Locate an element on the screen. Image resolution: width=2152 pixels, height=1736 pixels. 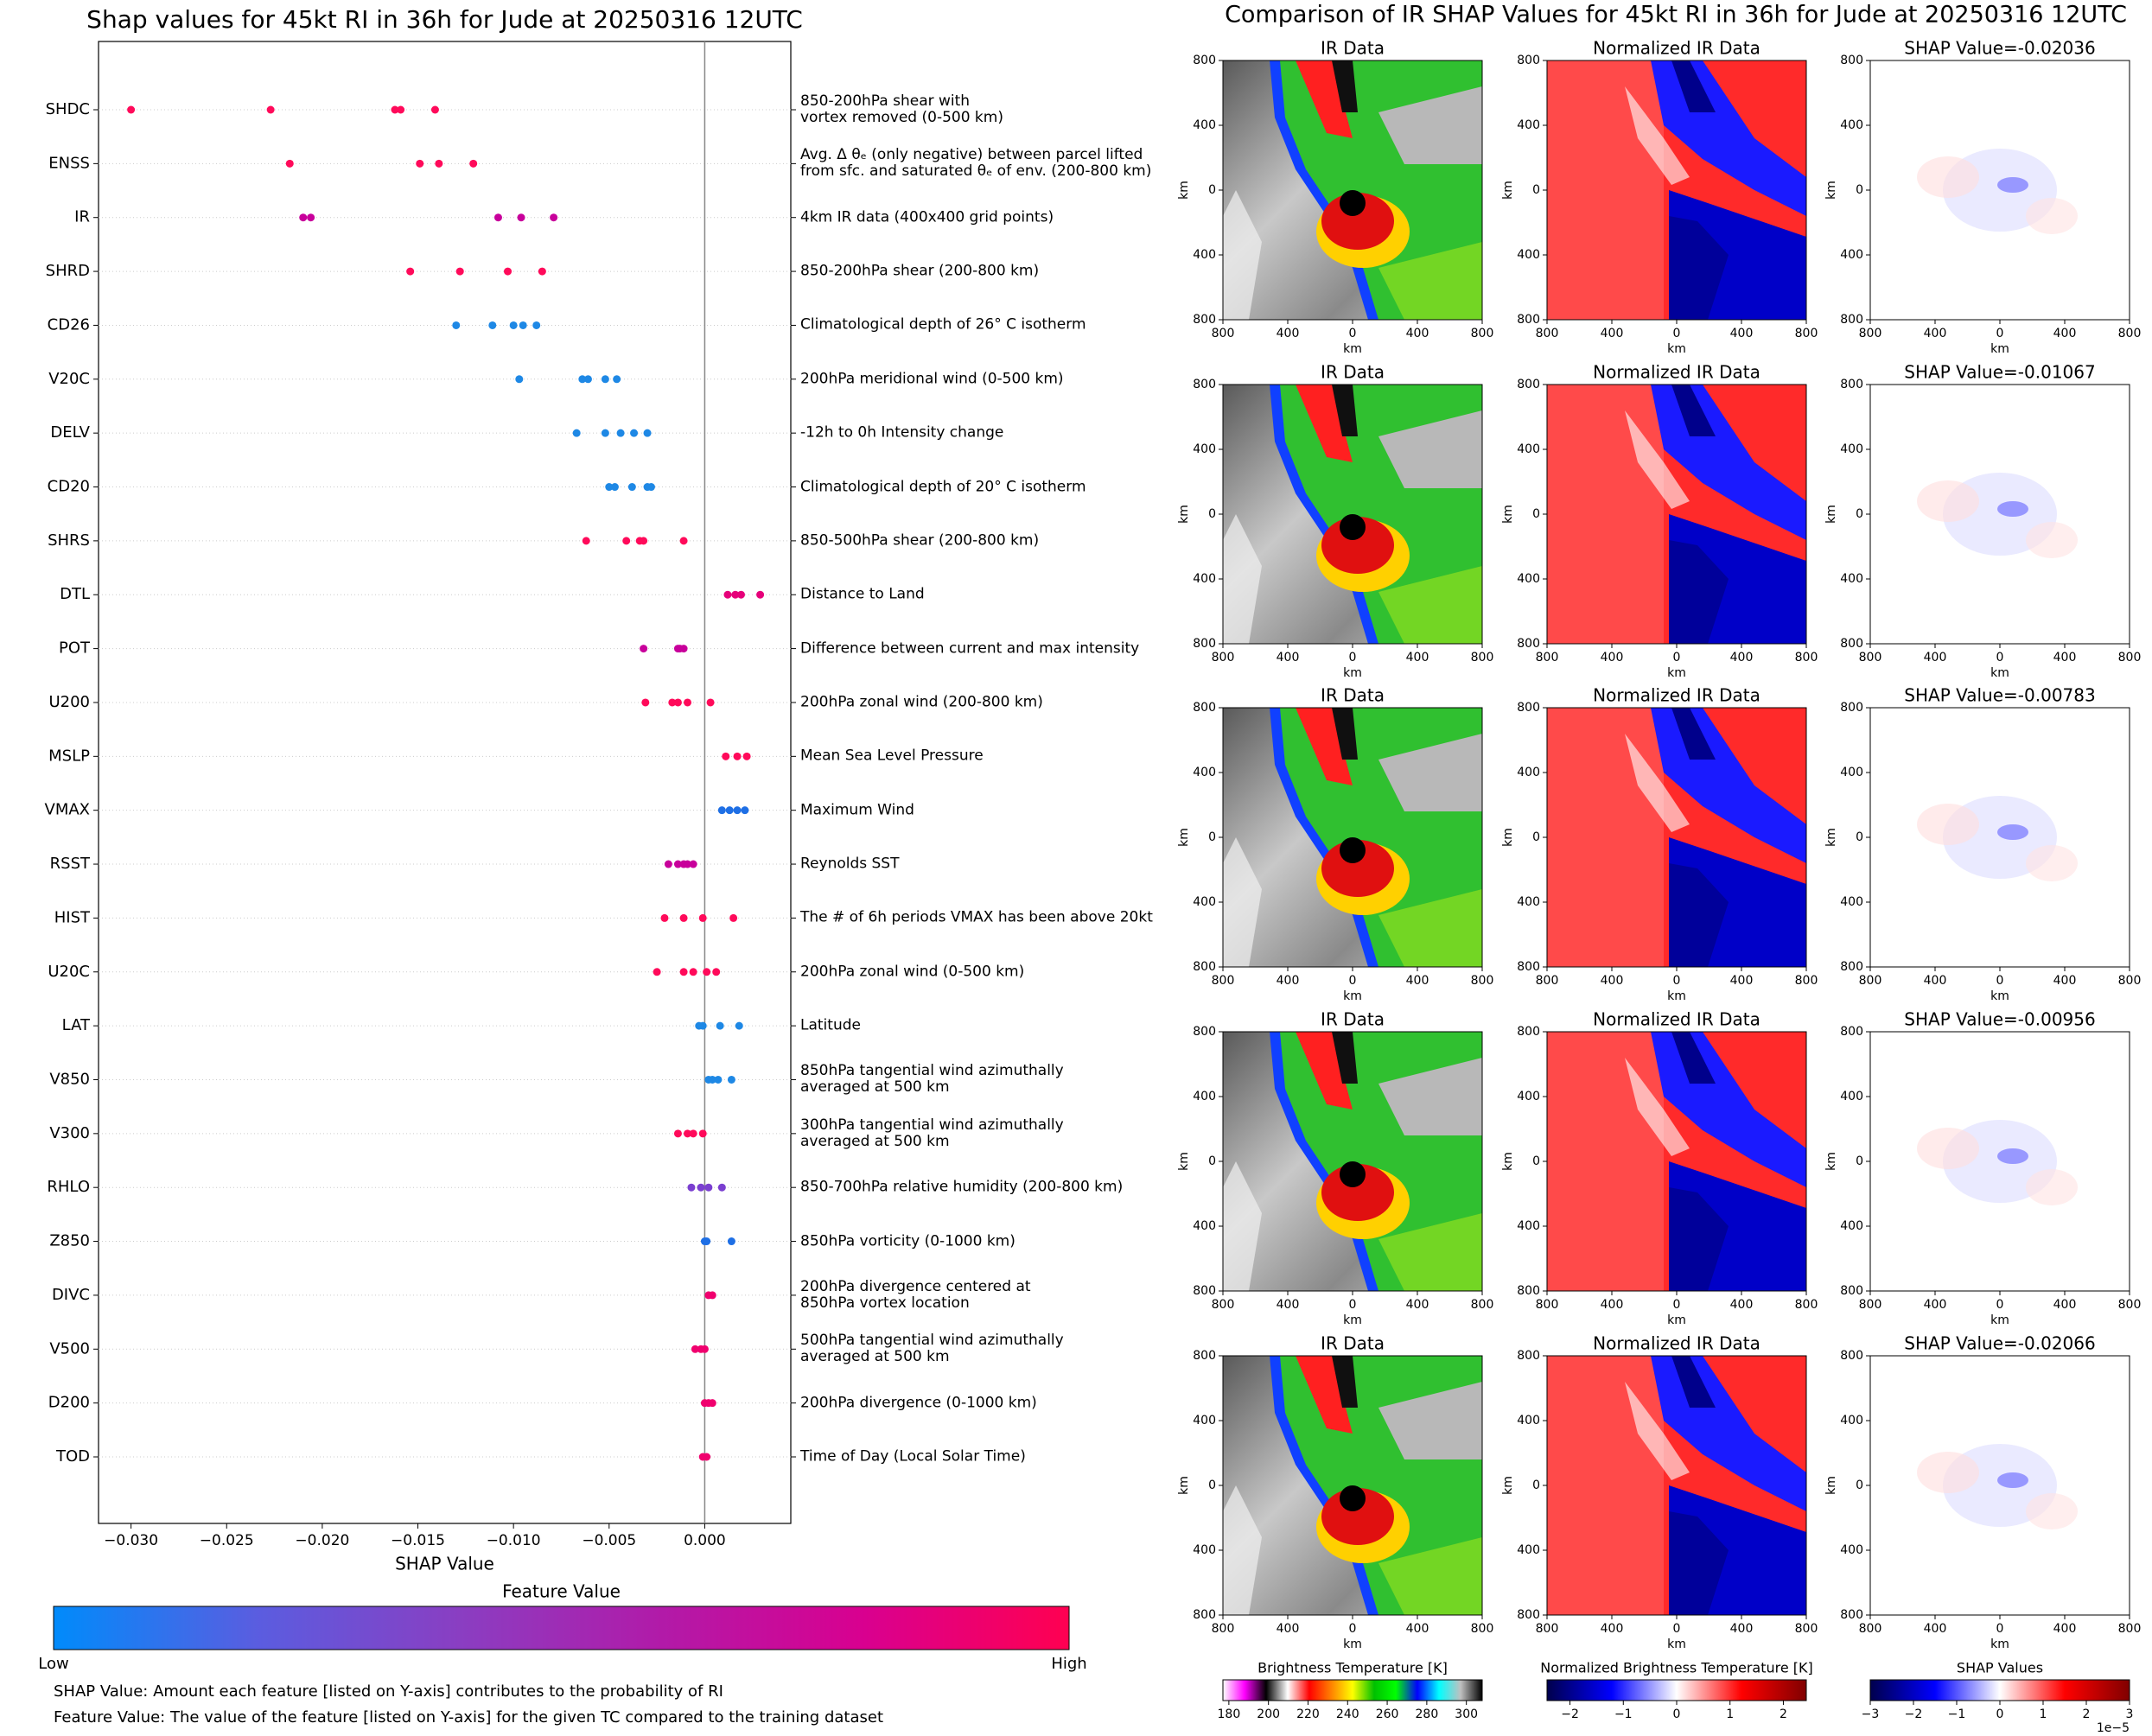
y-tick-label: RSST is located at coordinates (70, 864).